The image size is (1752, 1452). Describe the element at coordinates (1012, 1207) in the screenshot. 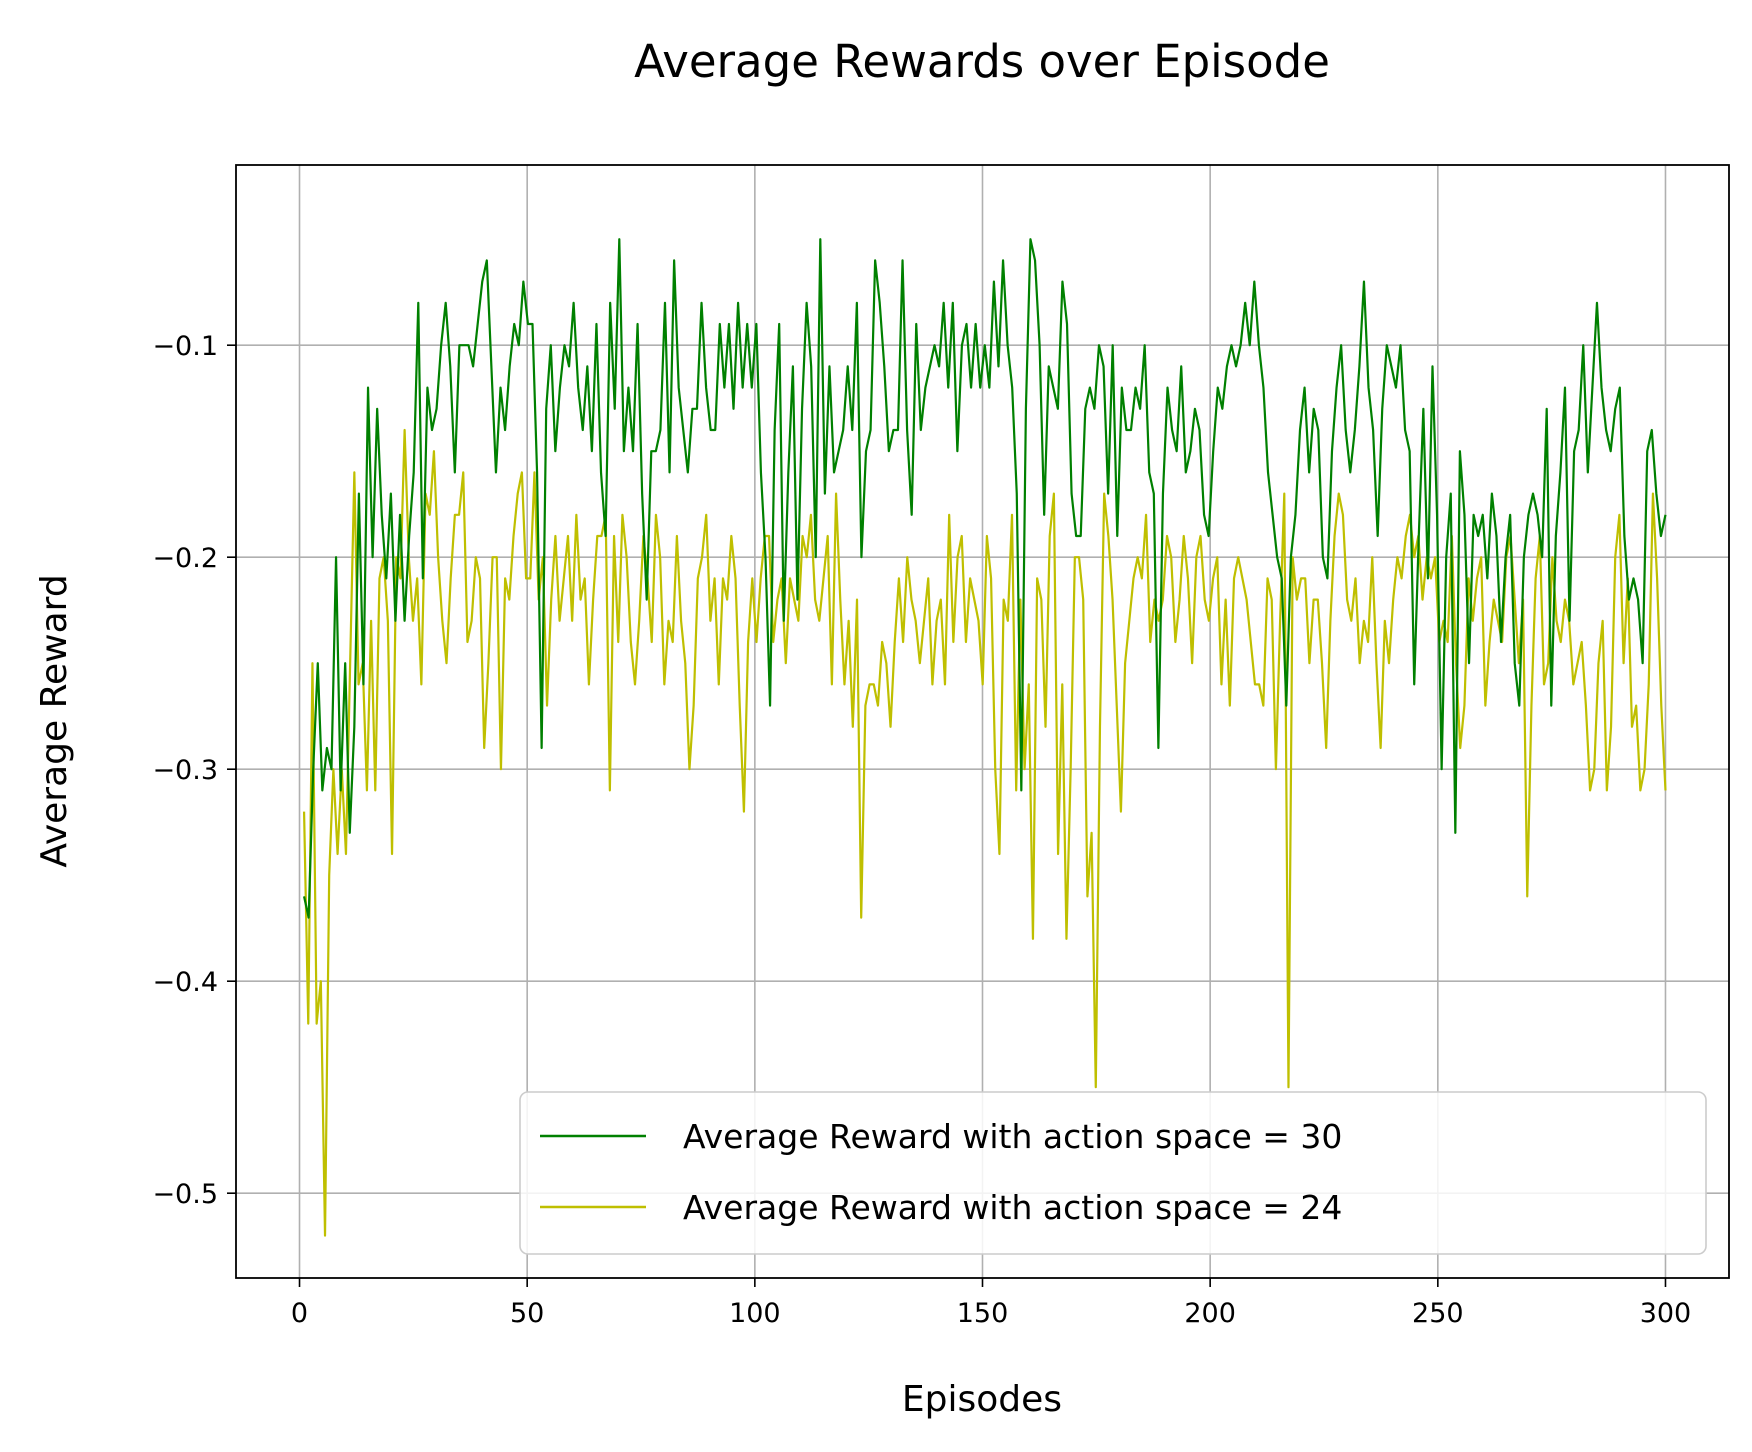

I see `legend-label-action-space-24: Average Reward with action space = 24` at that location.